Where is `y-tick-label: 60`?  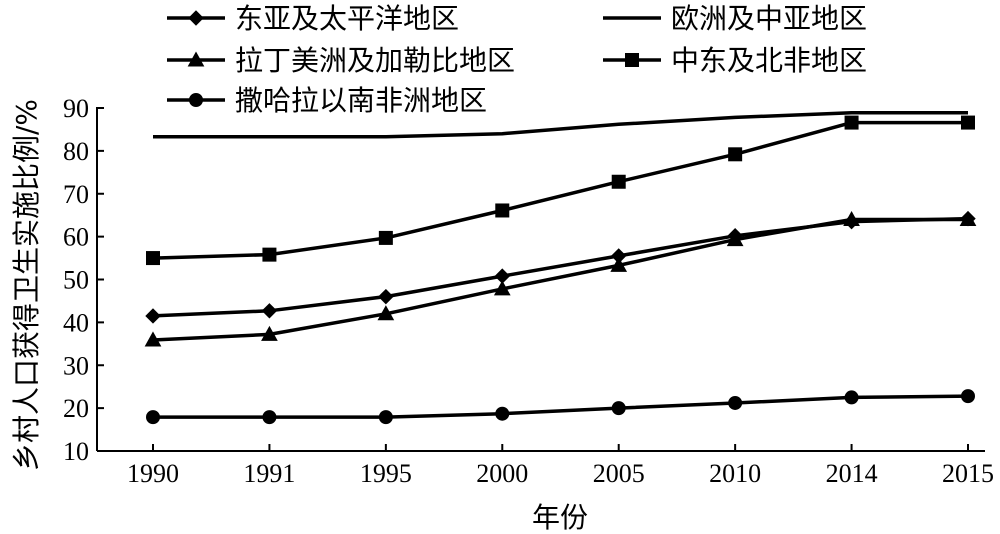 y-tick-label: 60 is located at coordinates (76, 237).